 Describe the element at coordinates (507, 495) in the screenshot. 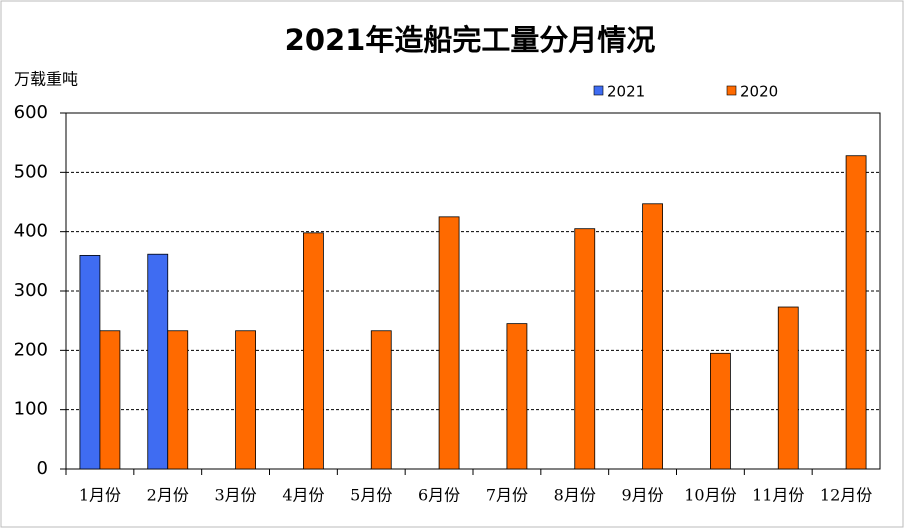

I see `x-tick-label: 7月份` at that location.